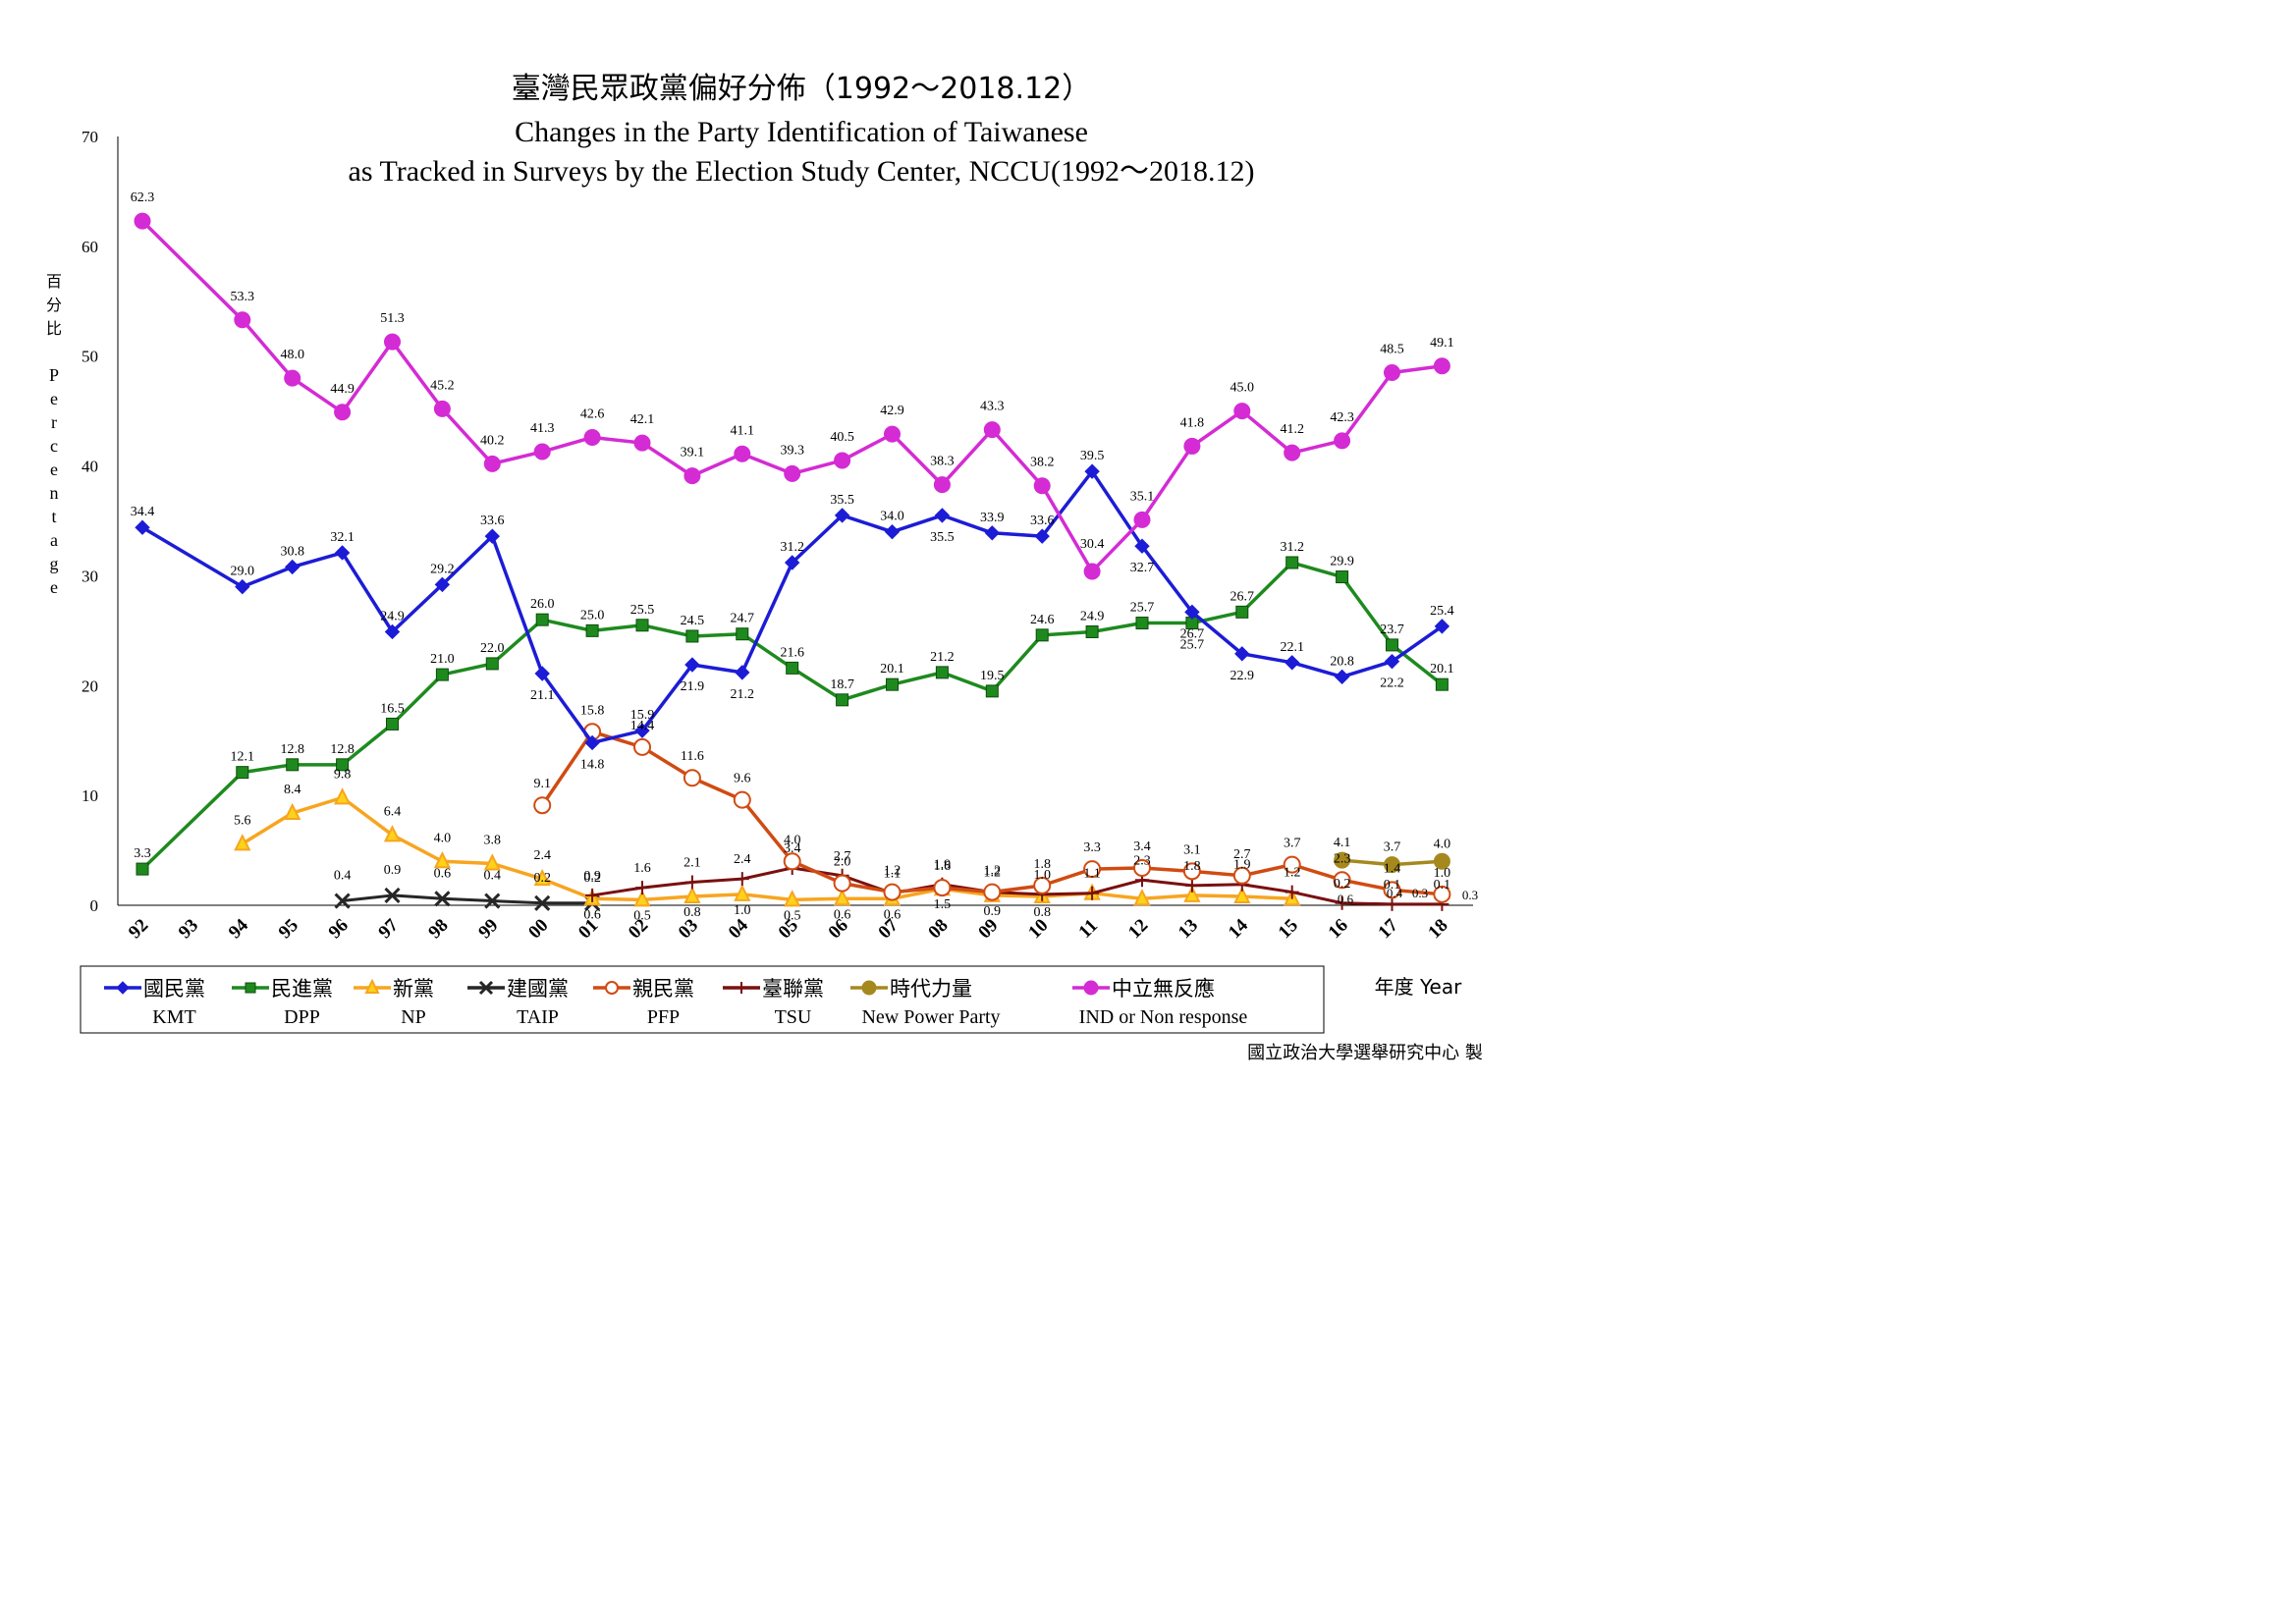  Describe the element at coordinates (773, 1002) in the screenshot. I see `legend-item-tsu: 臺聯黨 TSU` at that location.